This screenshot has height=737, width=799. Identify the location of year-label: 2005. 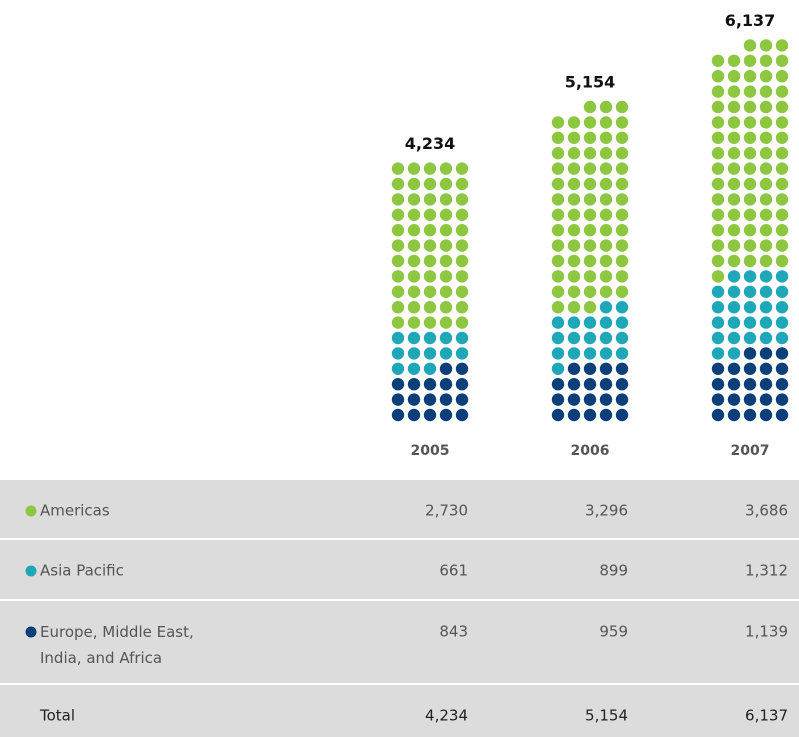
(430, 451).